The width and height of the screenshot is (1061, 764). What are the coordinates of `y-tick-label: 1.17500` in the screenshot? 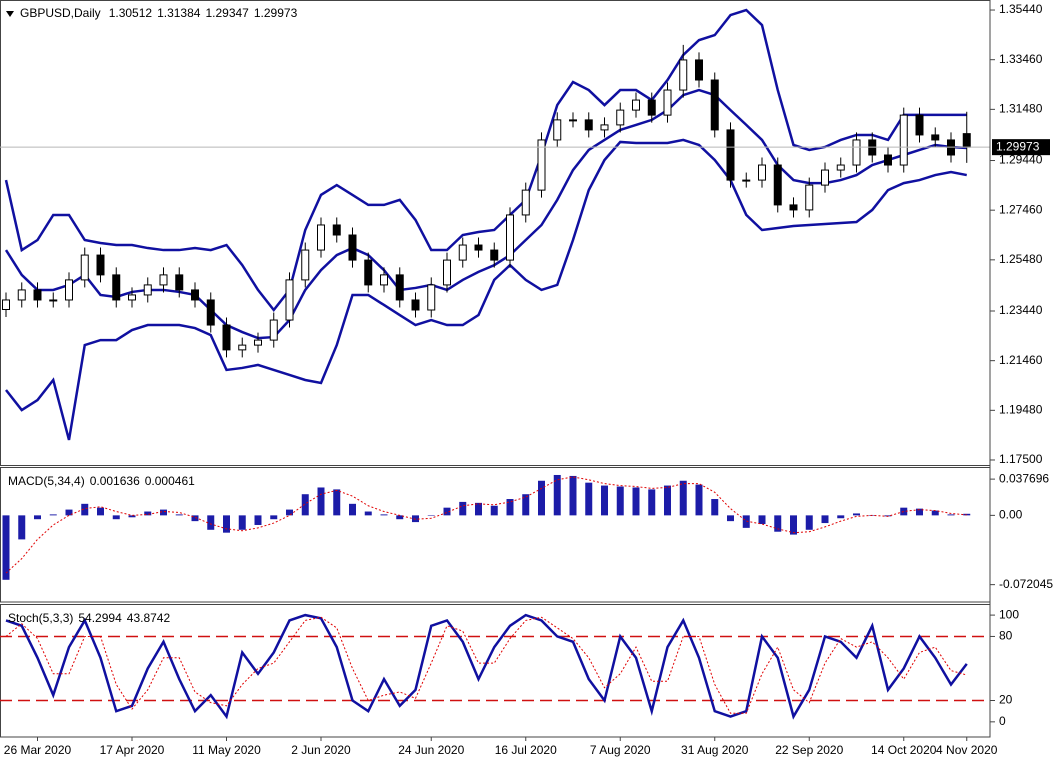 It's located at (1021, 459).